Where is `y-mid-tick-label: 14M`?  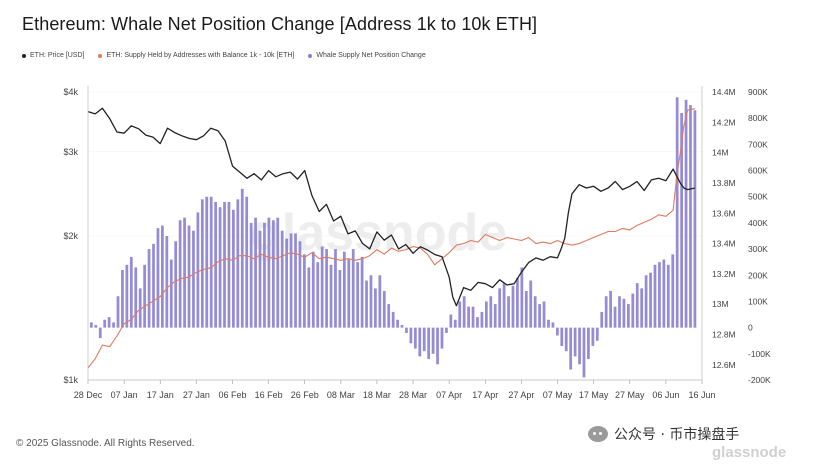
y-mid-tick-label: 14M is located at coordinates (720, 153).